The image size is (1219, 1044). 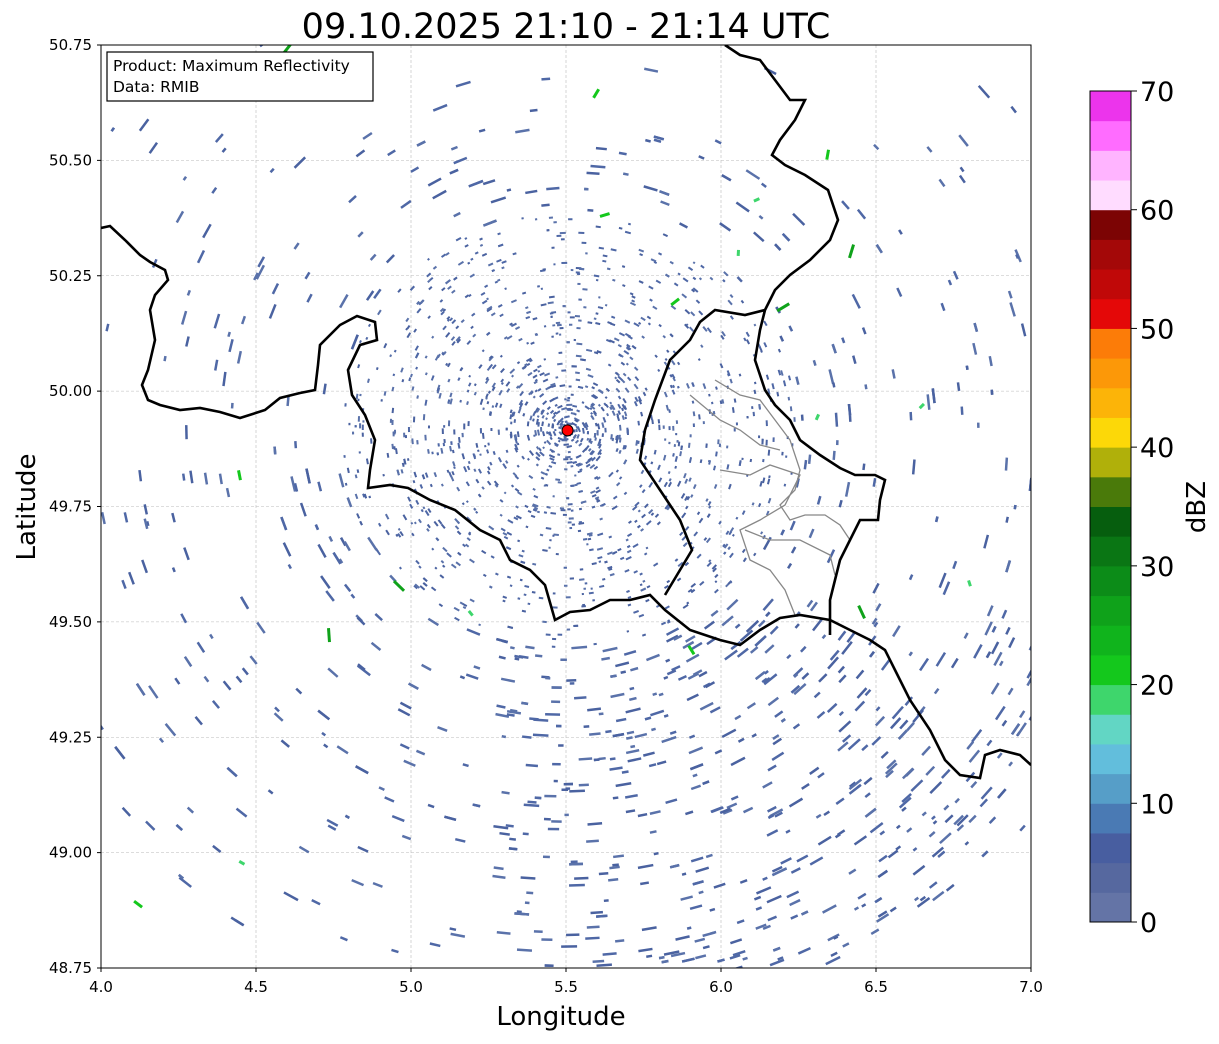 What do you see at coordinates (566, 27) in the screenshot?
I see `figure-title: 09.10.2025 21:10 - 21:14 UTC` at bounding box center [566, 27].